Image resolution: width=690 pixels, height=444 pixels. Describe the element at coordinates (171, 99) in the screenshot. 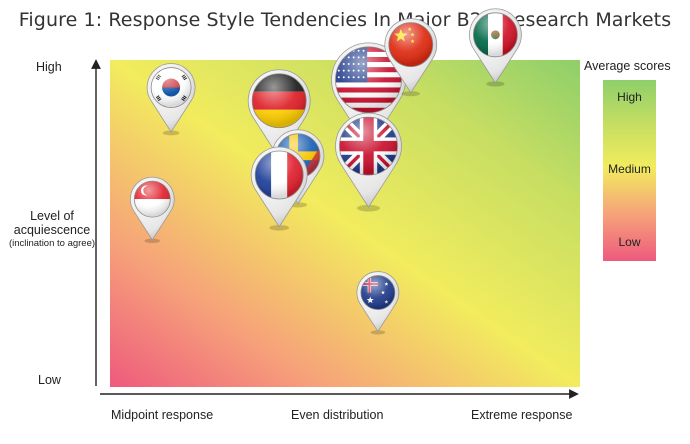

I see `south-korea-flag-marker` at that location.